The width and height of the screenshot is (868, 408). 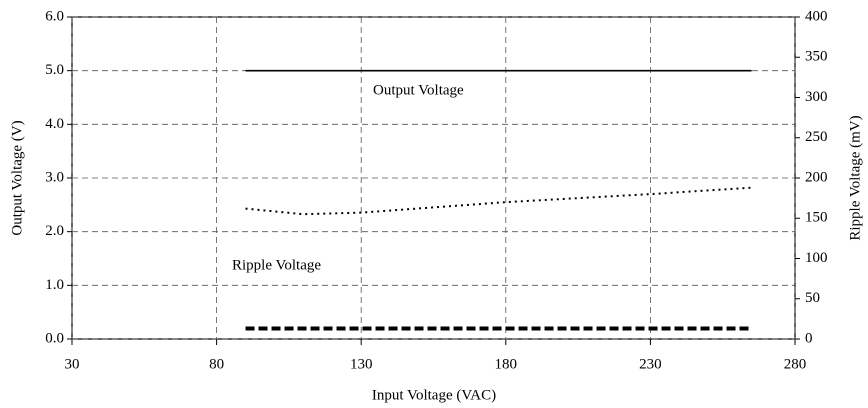 I want to click on y-tick-label: 2.0, so click(x=54, y=231).